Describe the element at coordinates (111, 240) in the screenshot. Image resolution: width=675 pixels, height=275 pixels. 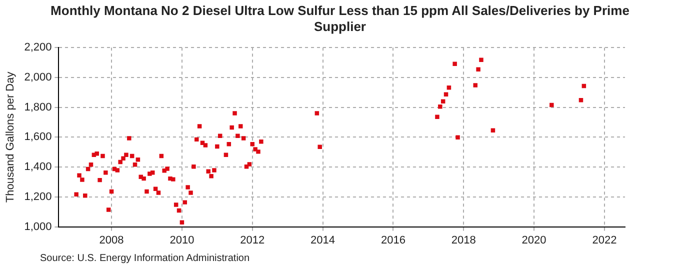
I see `x-tick-label: 2008` at that location.